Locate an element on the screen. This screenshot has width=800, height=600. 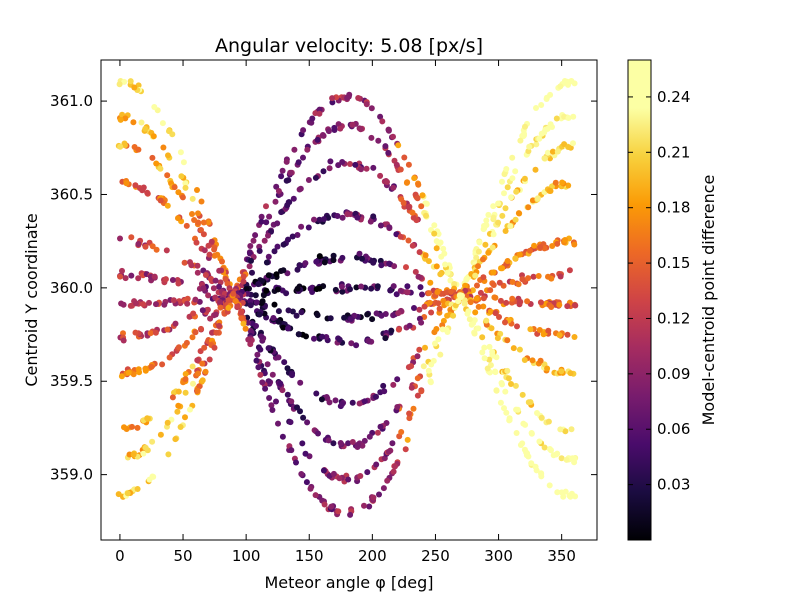
y-tick-label: 360.5 is located at coordinates (71, 194).